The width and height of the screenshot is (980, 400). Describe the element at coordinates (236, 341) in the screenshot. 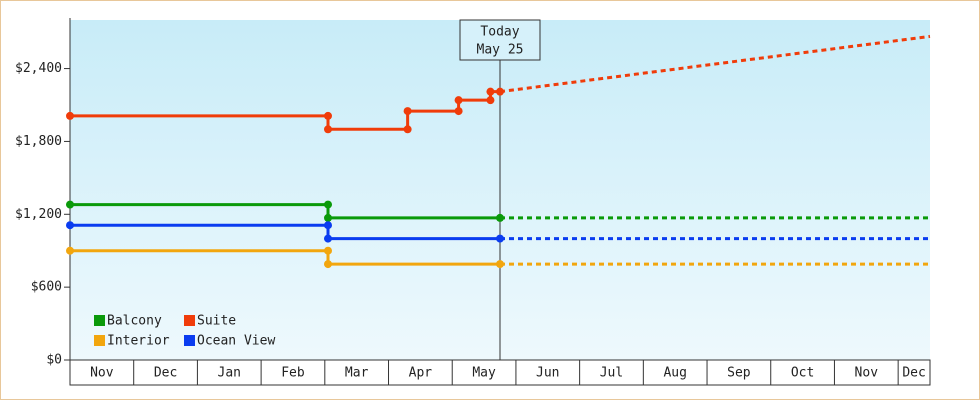

I see `legend-label: Ocean View` at that location.